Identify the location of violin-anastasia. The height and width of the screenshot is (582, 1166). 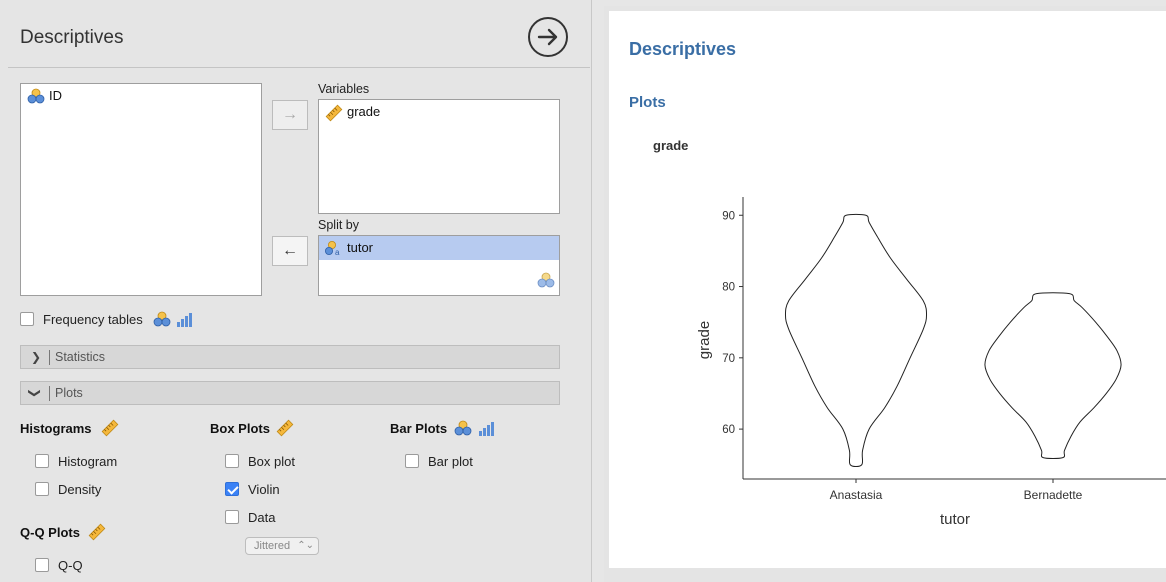
(856, 340).